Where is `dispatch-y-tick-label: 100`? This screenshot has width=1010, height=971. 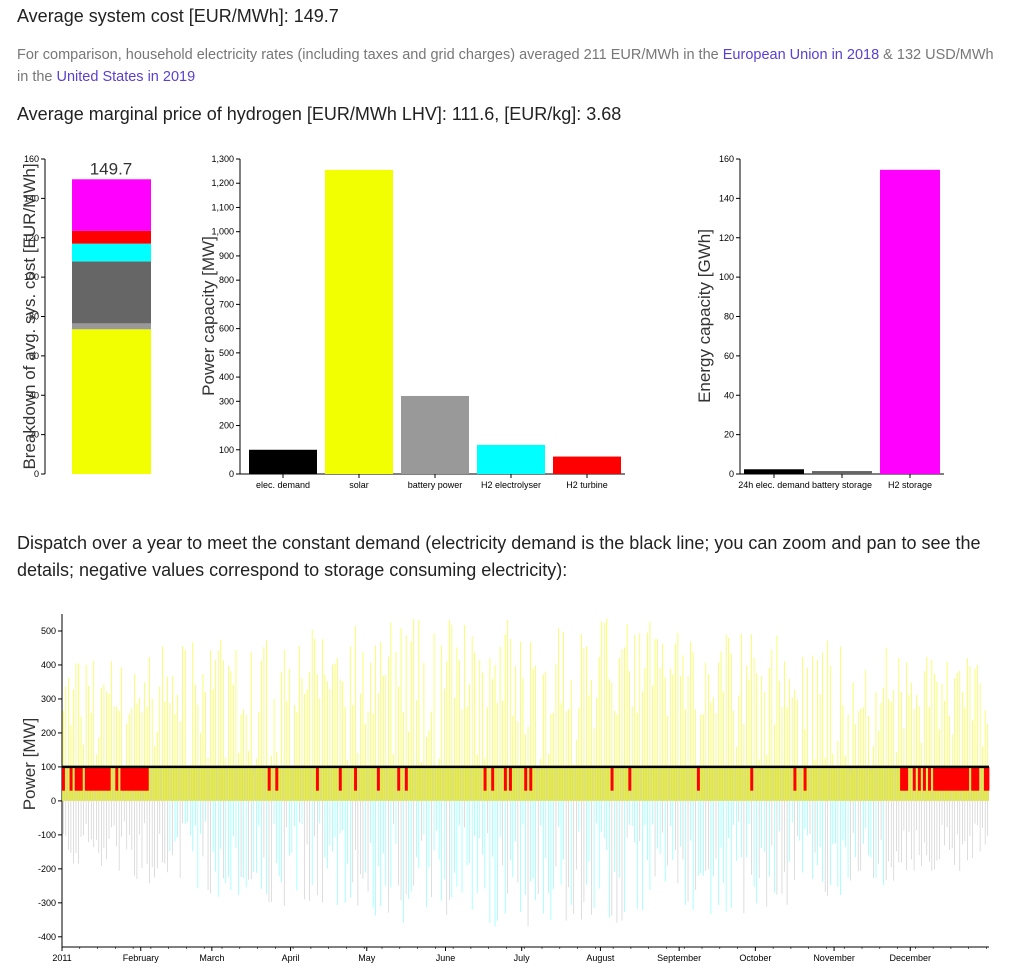
dispatch-y-tick-label: 100 is located at coordinates (48, 767).